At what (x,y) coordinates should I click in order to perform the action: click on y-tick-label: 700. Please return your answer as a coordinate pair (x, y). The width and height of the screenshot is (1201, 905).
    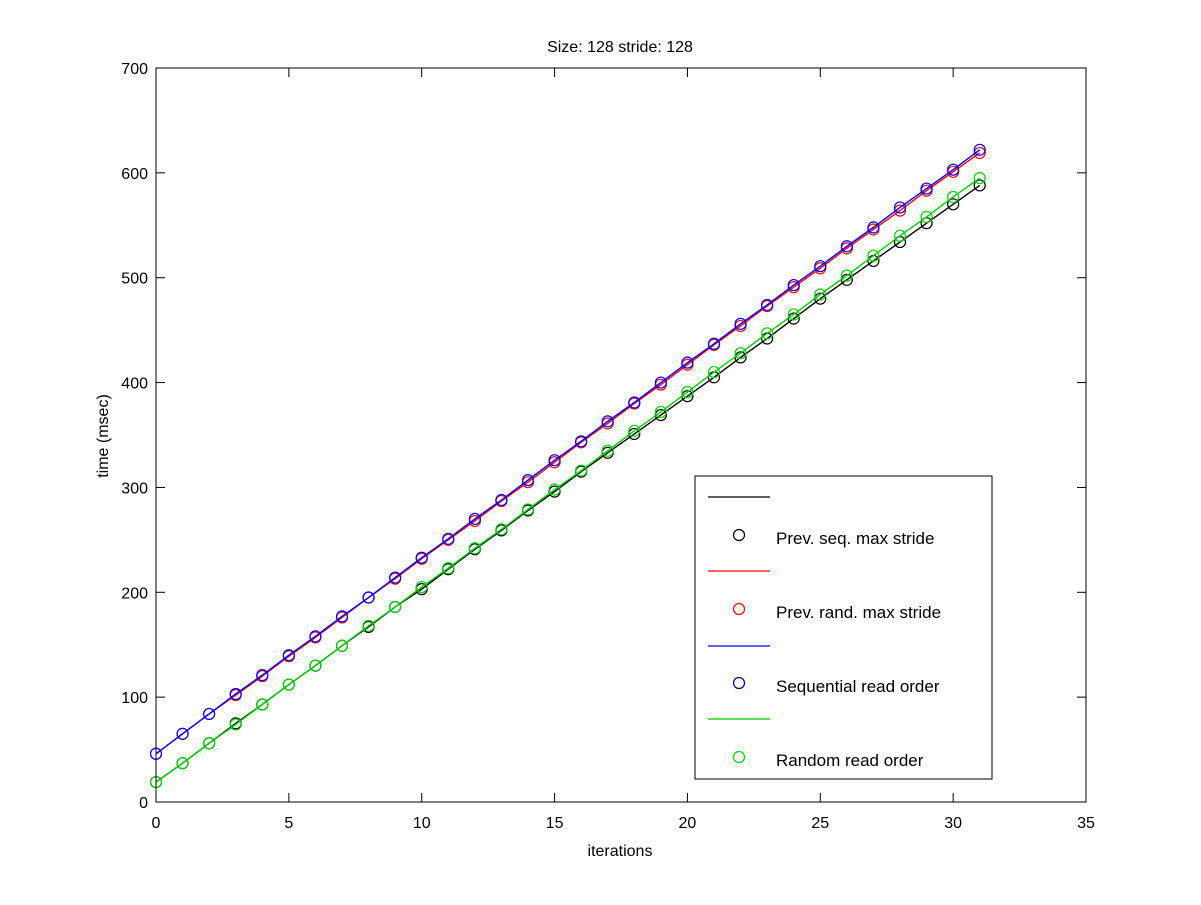
    Looking at the image, I should click on (134, 69).